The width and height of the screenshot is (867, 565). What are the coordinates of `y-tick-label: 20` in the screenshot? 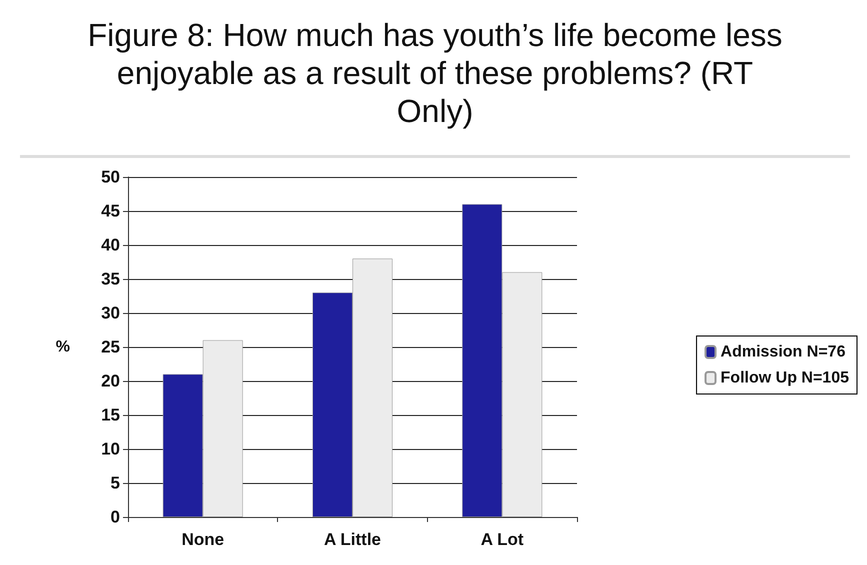 It's located at (110, 381).